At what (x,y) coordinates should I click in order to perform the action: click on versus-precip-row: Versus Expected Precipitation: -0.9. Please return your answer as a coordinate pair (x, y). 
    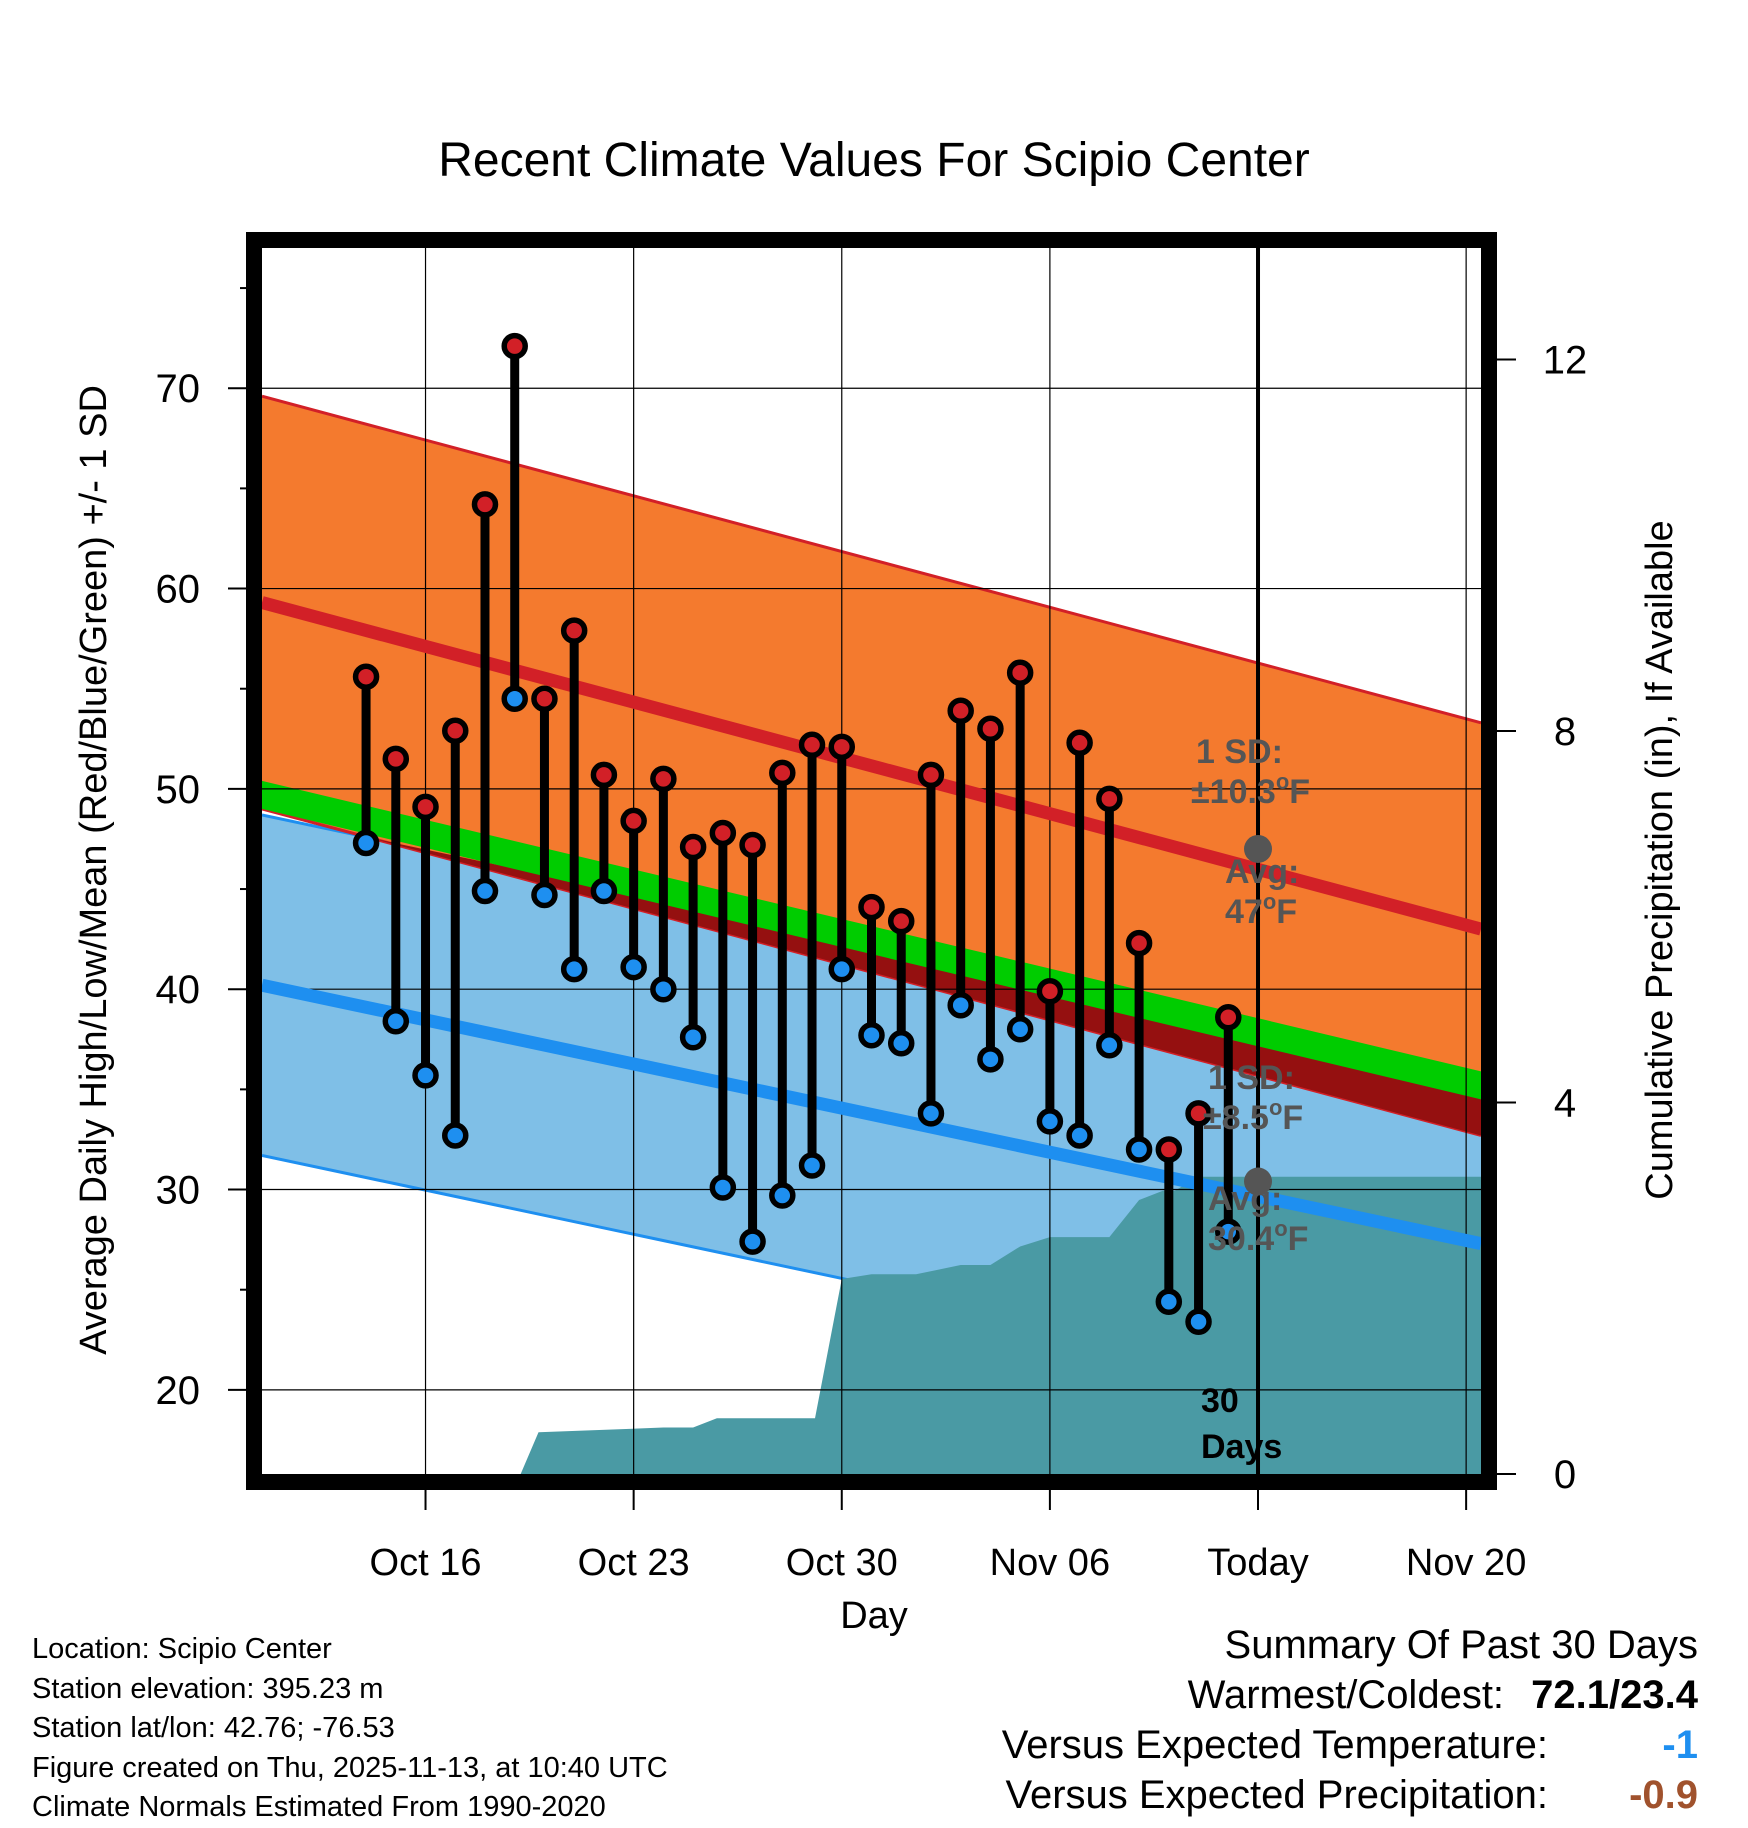
    Looking at the image, I should click on (1350, 1795).